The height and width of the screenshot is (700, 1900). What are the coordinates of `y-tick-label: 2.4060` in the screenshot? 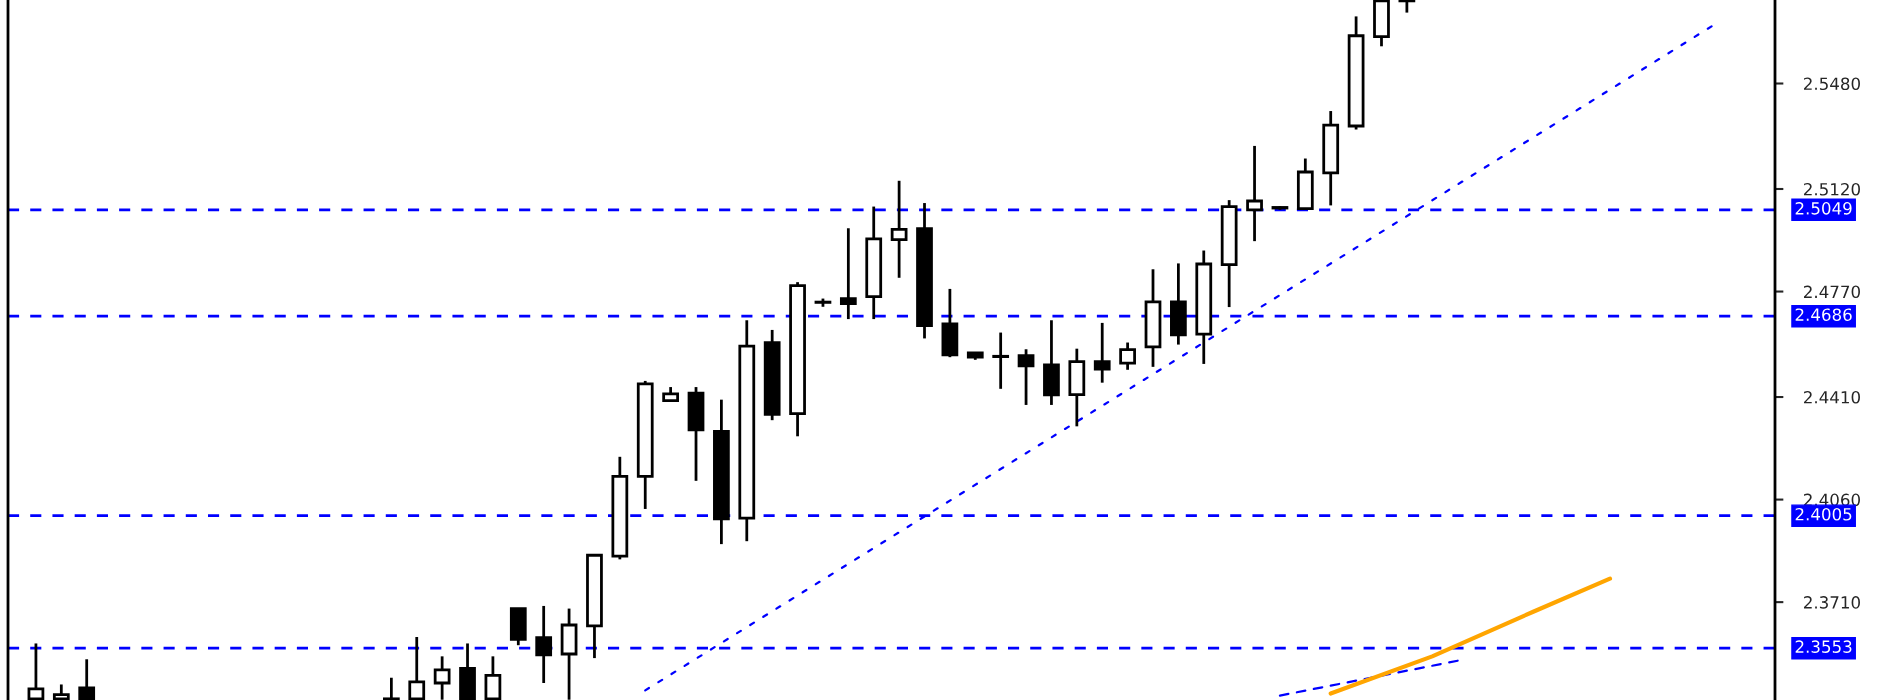 It's located at (1832, 500).